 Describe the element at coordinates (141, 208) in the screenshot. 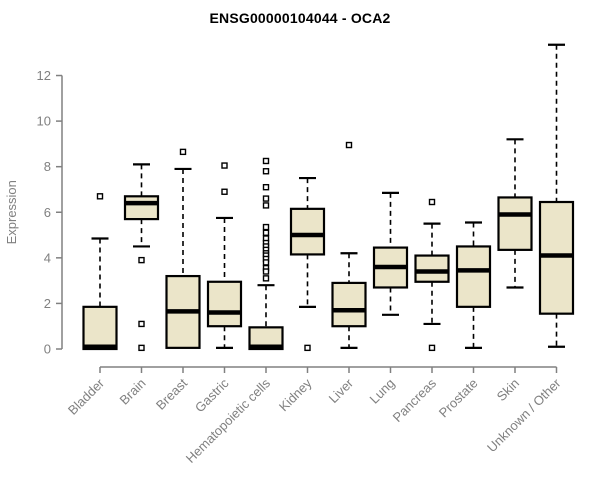

I see `box-brain` at that location.